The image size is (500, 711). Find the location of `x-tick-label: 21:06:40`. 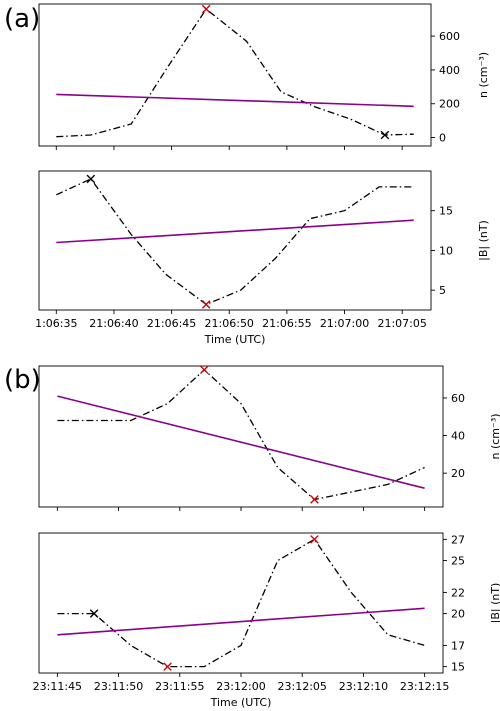

x-tick-label: 21:06:40 is located at coordinates (113, 323).